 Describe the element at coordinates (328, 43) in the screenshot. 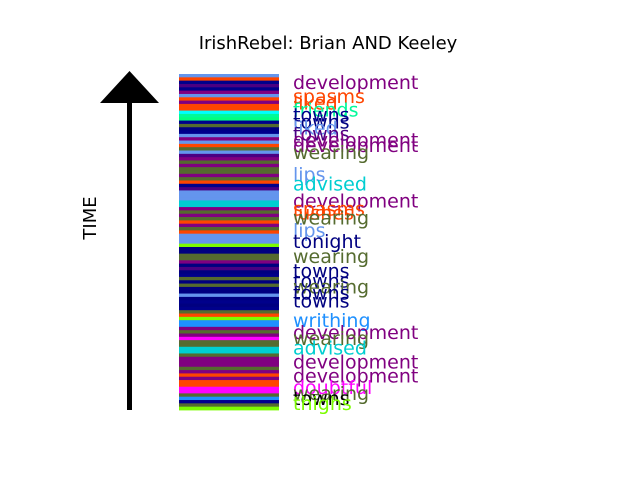

I see `chart-title: IrishRebel: Brian AND Keeley` at that location.